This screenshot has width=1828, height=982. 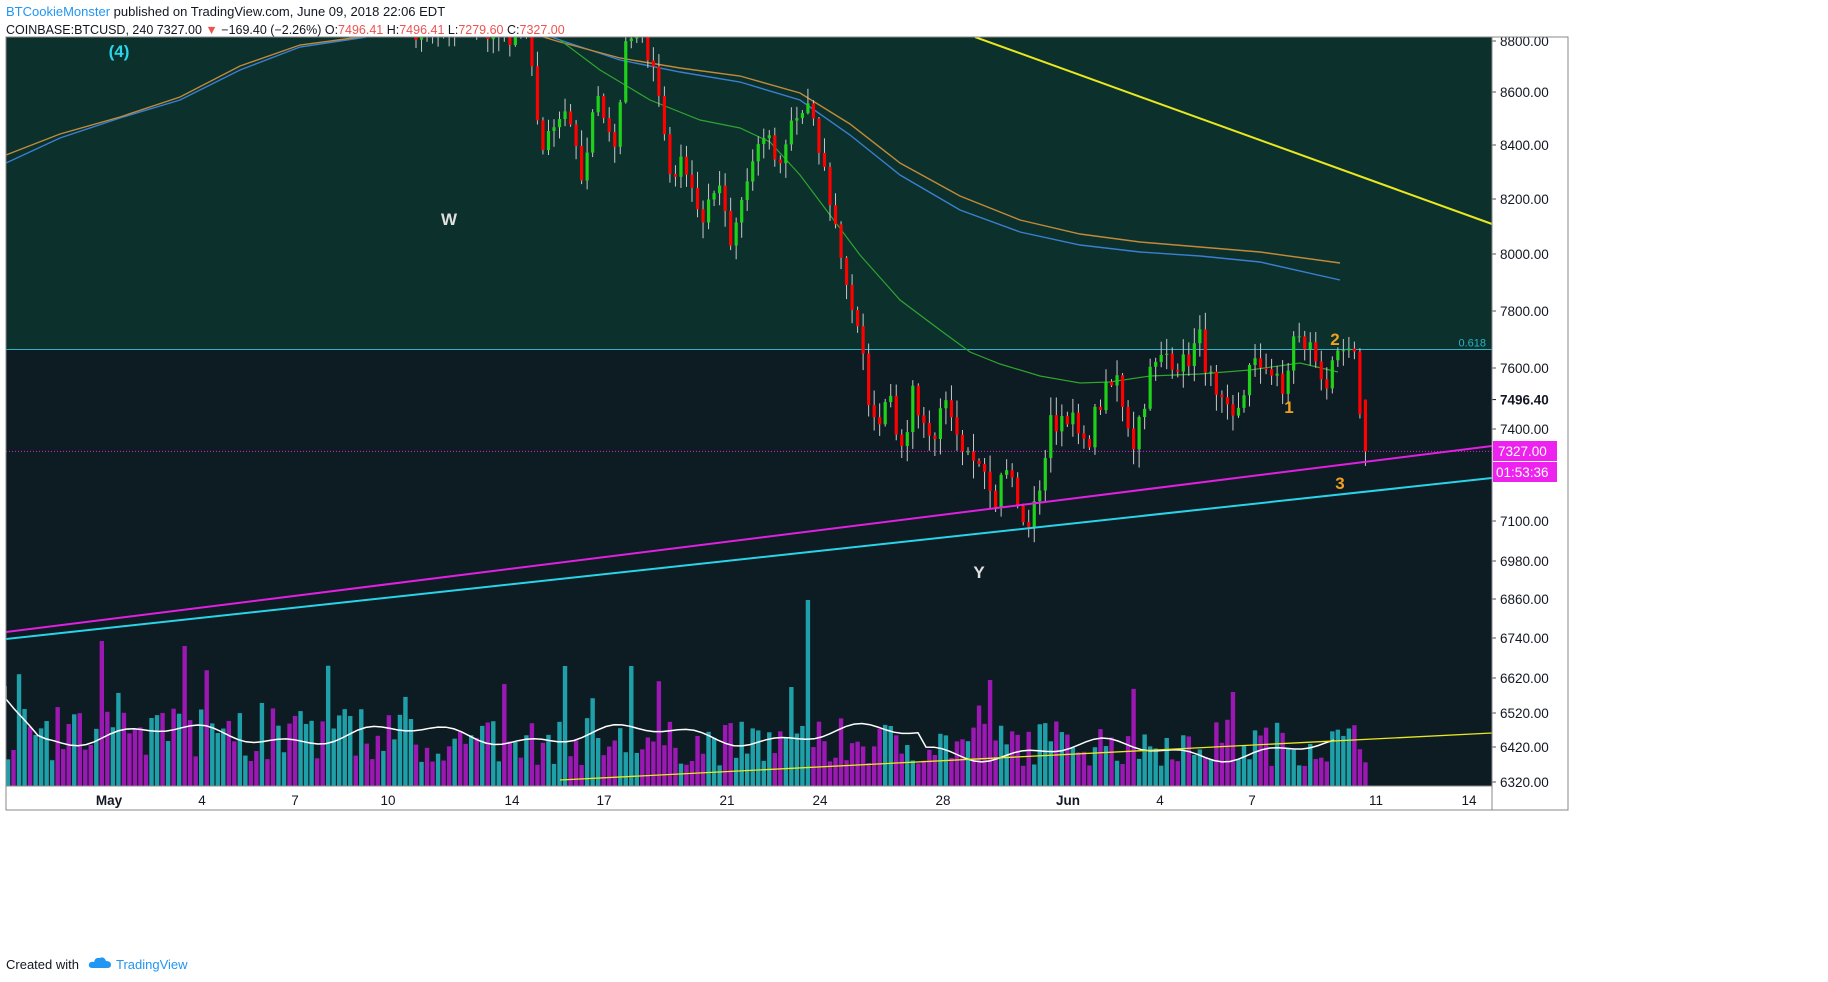 I want to click on descending-trendline, so click(x=1233, y=131).